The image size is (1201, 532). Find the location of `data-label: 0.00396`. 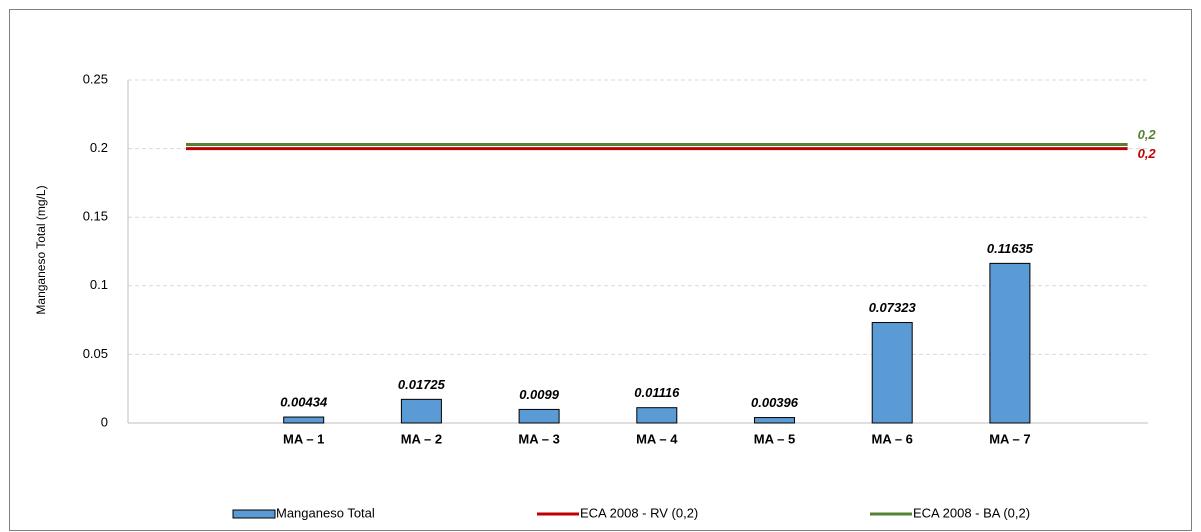

data-label: 0.00396 is located at coordinates (775, 402).